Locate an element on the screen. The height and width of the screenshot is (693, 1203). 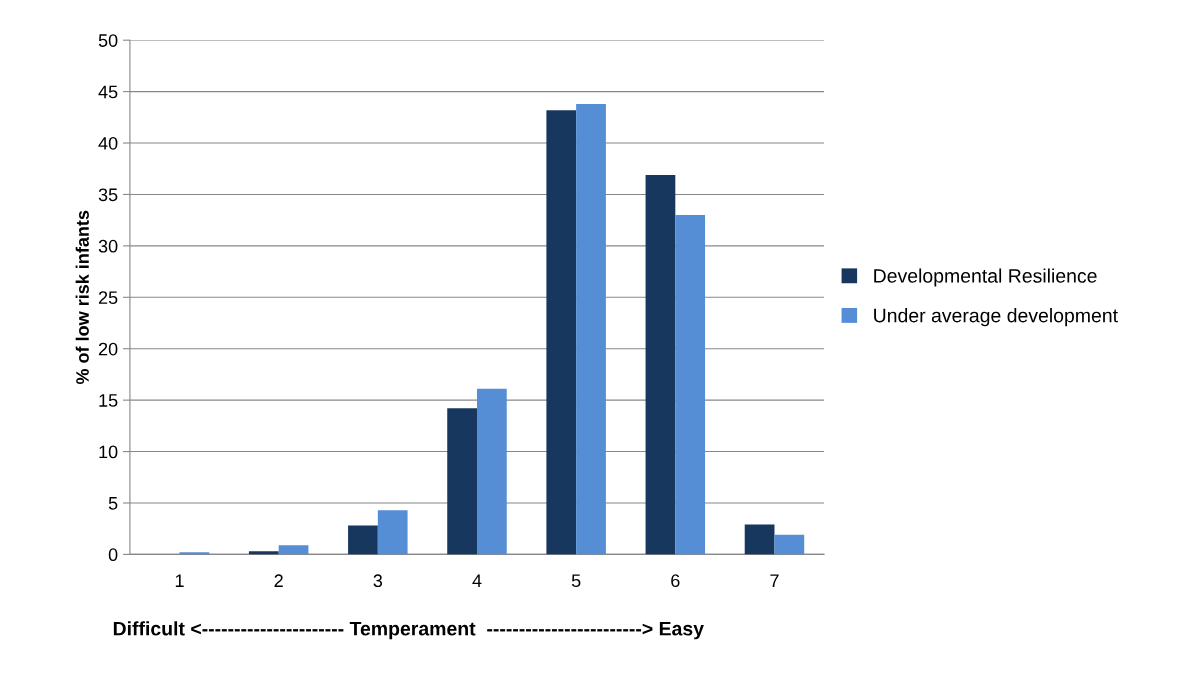
y-tick-label: 20 is located at coordinates (108, 349).